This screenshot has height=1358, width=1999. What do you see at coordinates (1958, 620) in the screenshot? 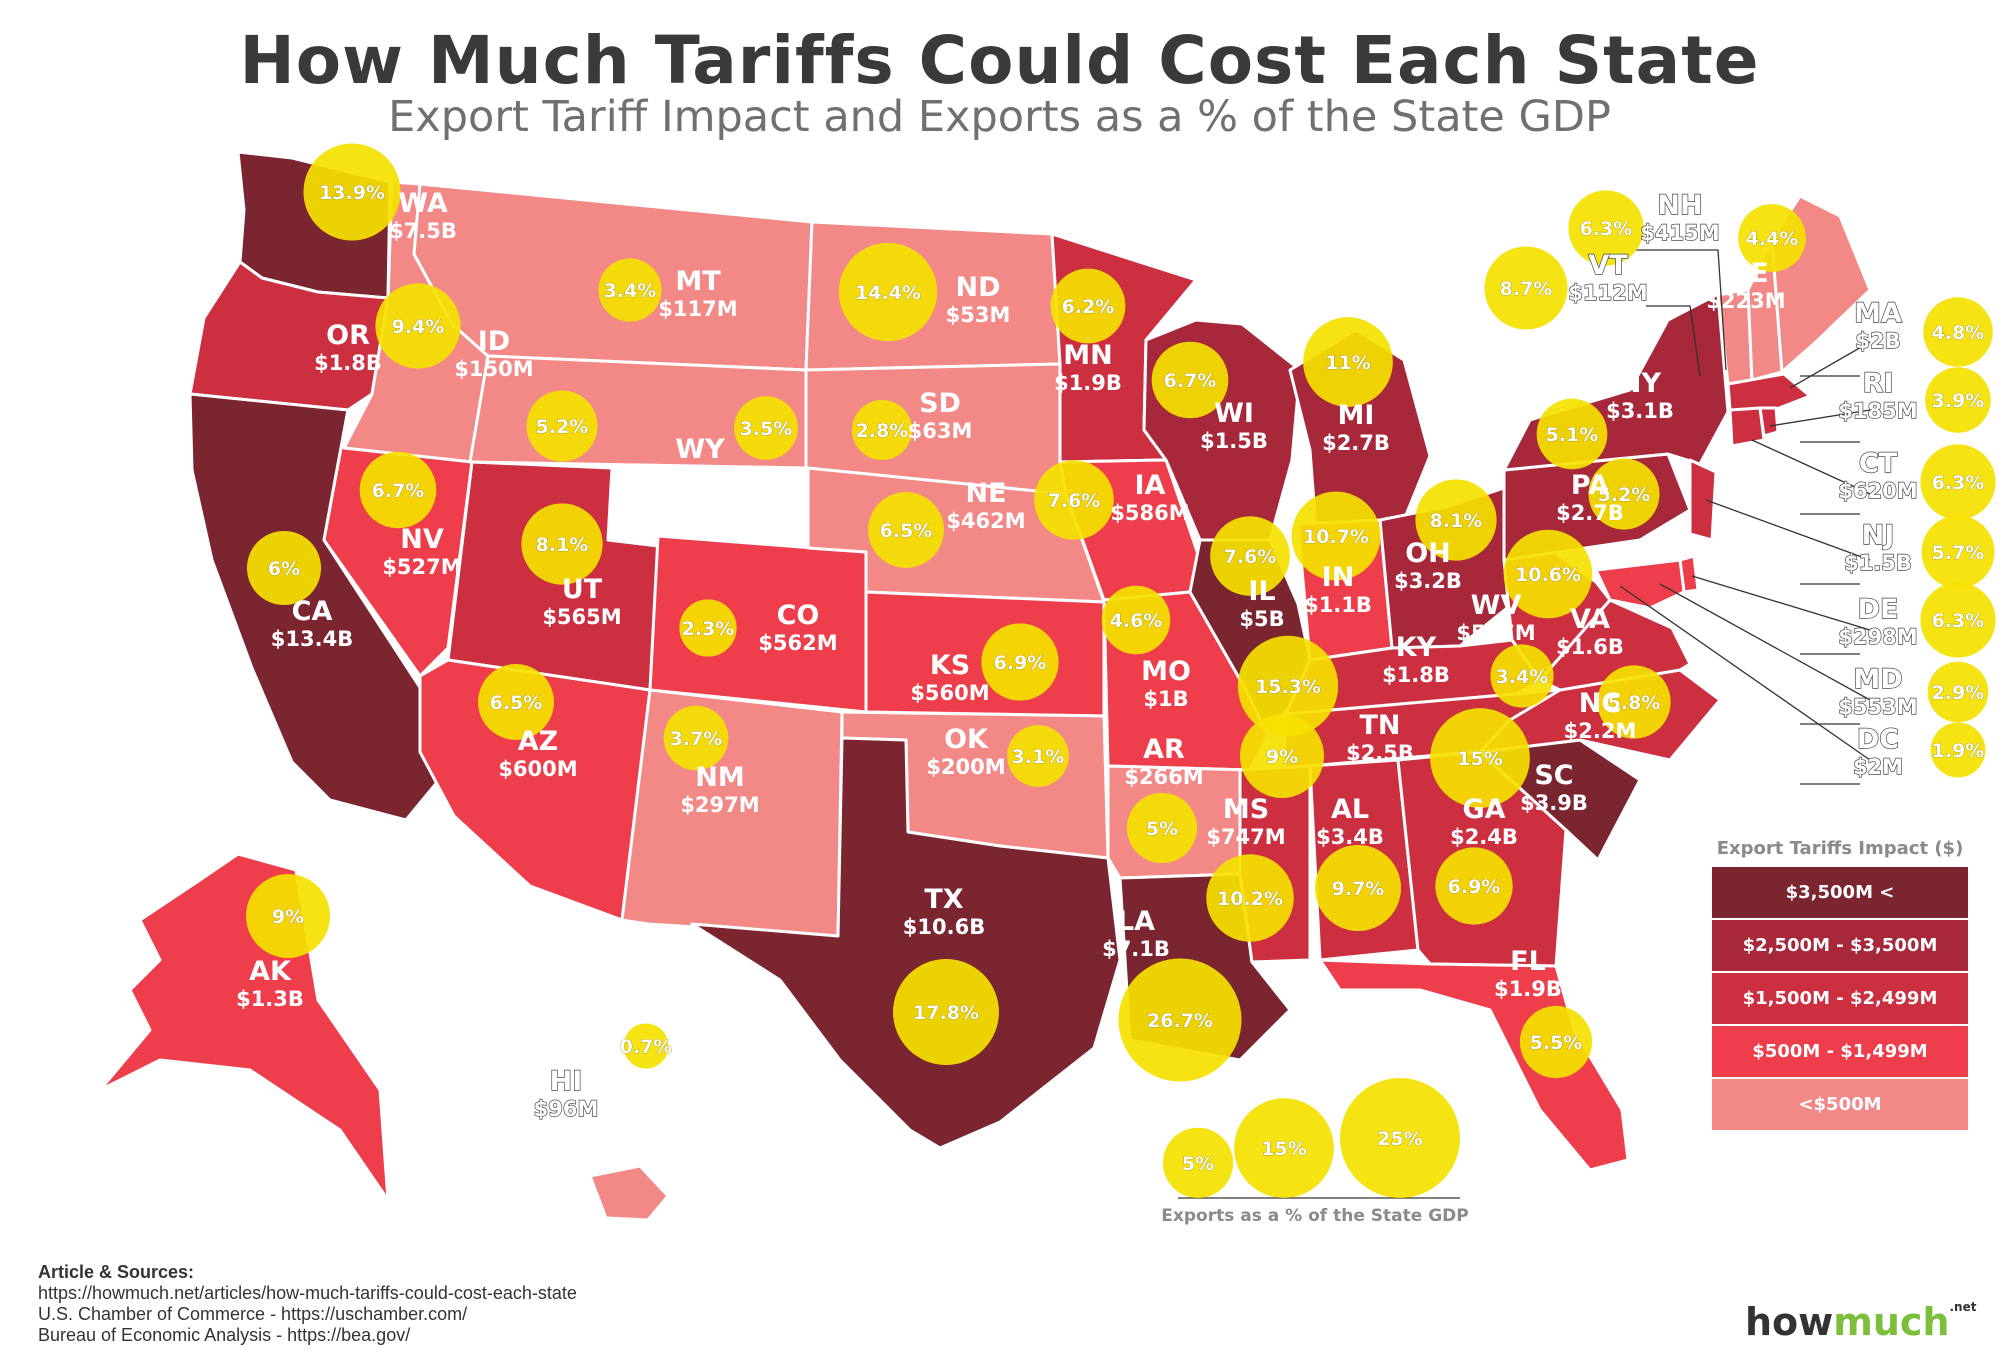
I see `gdp-bubble-de` at bounding box center [1958, 620].